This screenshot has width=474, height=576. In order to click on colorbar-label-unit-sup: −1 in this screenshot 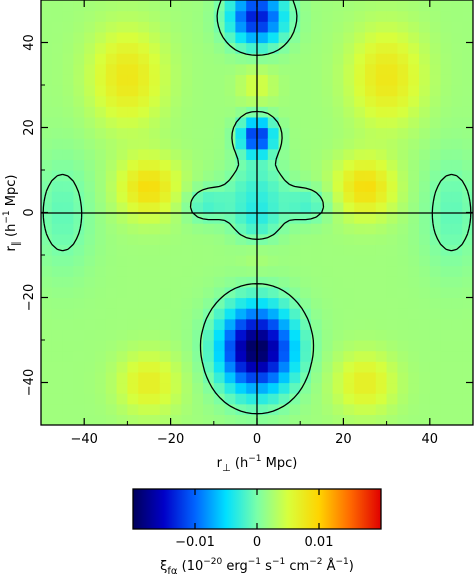, I will do `click(254, 562)`.